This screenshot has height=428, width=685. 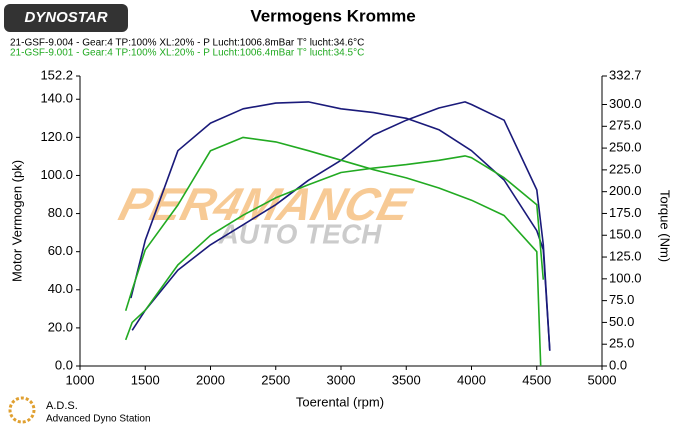 I want to click on x-tick-label: 4500, so click(x=536, y=379).